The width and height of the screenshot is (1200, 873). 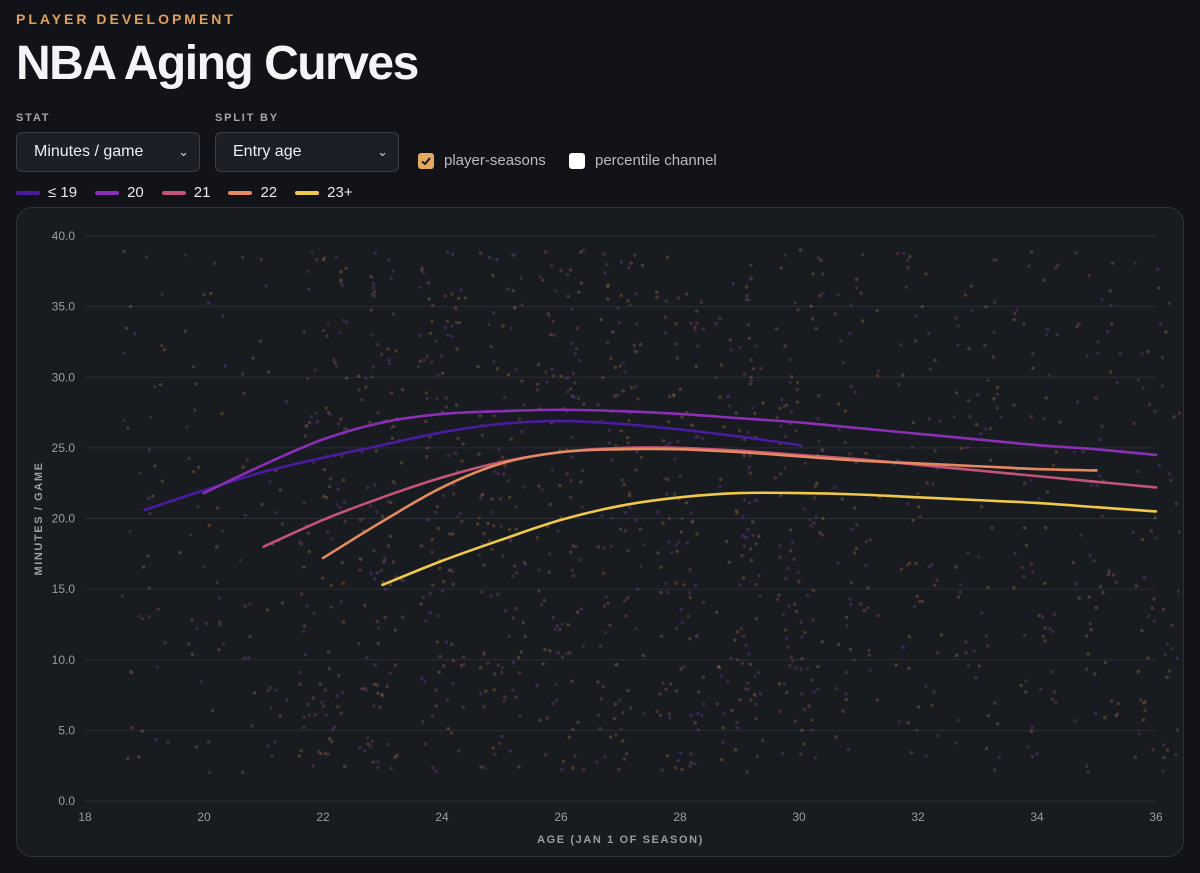 What do you see at coordinates (185, 192) in the screenshot?
I see `legend-item: 21` at bounding box center [185, 192].